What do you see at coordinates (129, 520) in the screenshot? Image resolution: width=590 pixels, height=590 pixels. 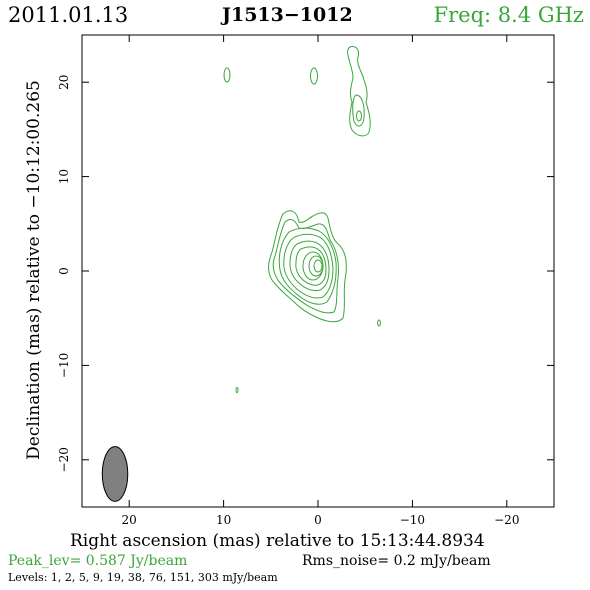 I see `x-tick-label: 20` at bounding box center [129, 520].